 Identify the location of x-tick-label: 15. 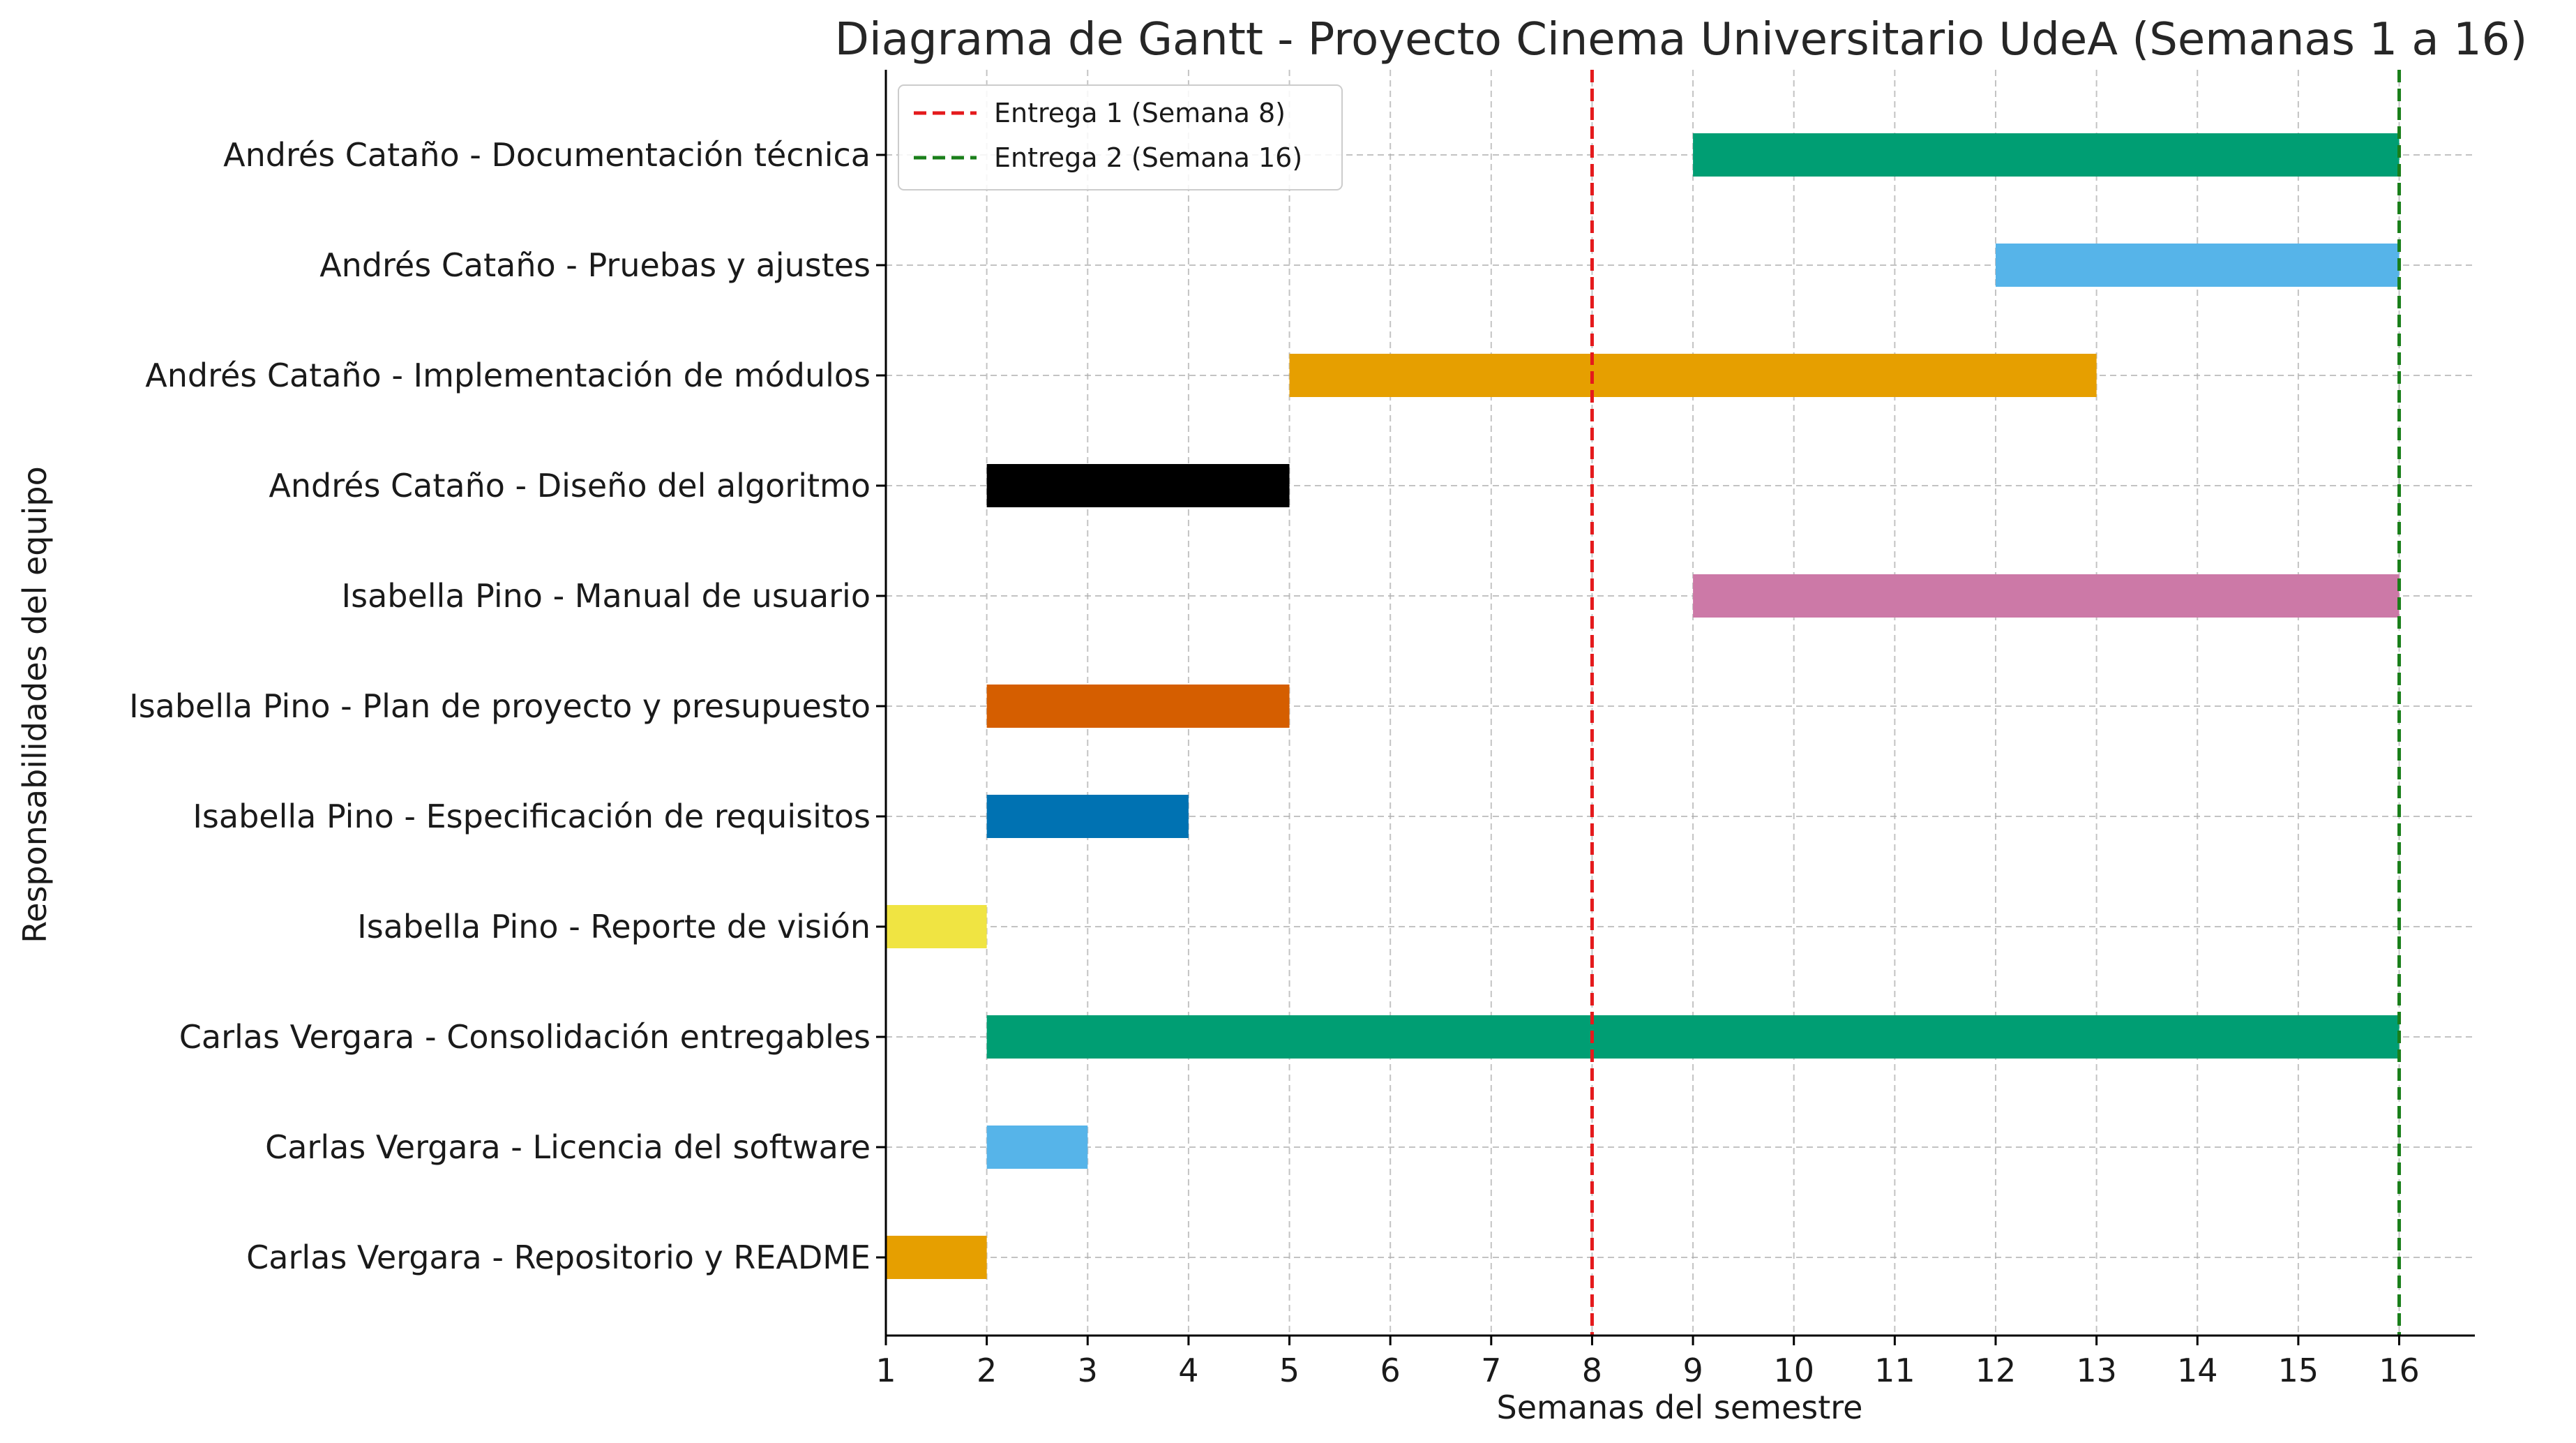
(2298, 1370).